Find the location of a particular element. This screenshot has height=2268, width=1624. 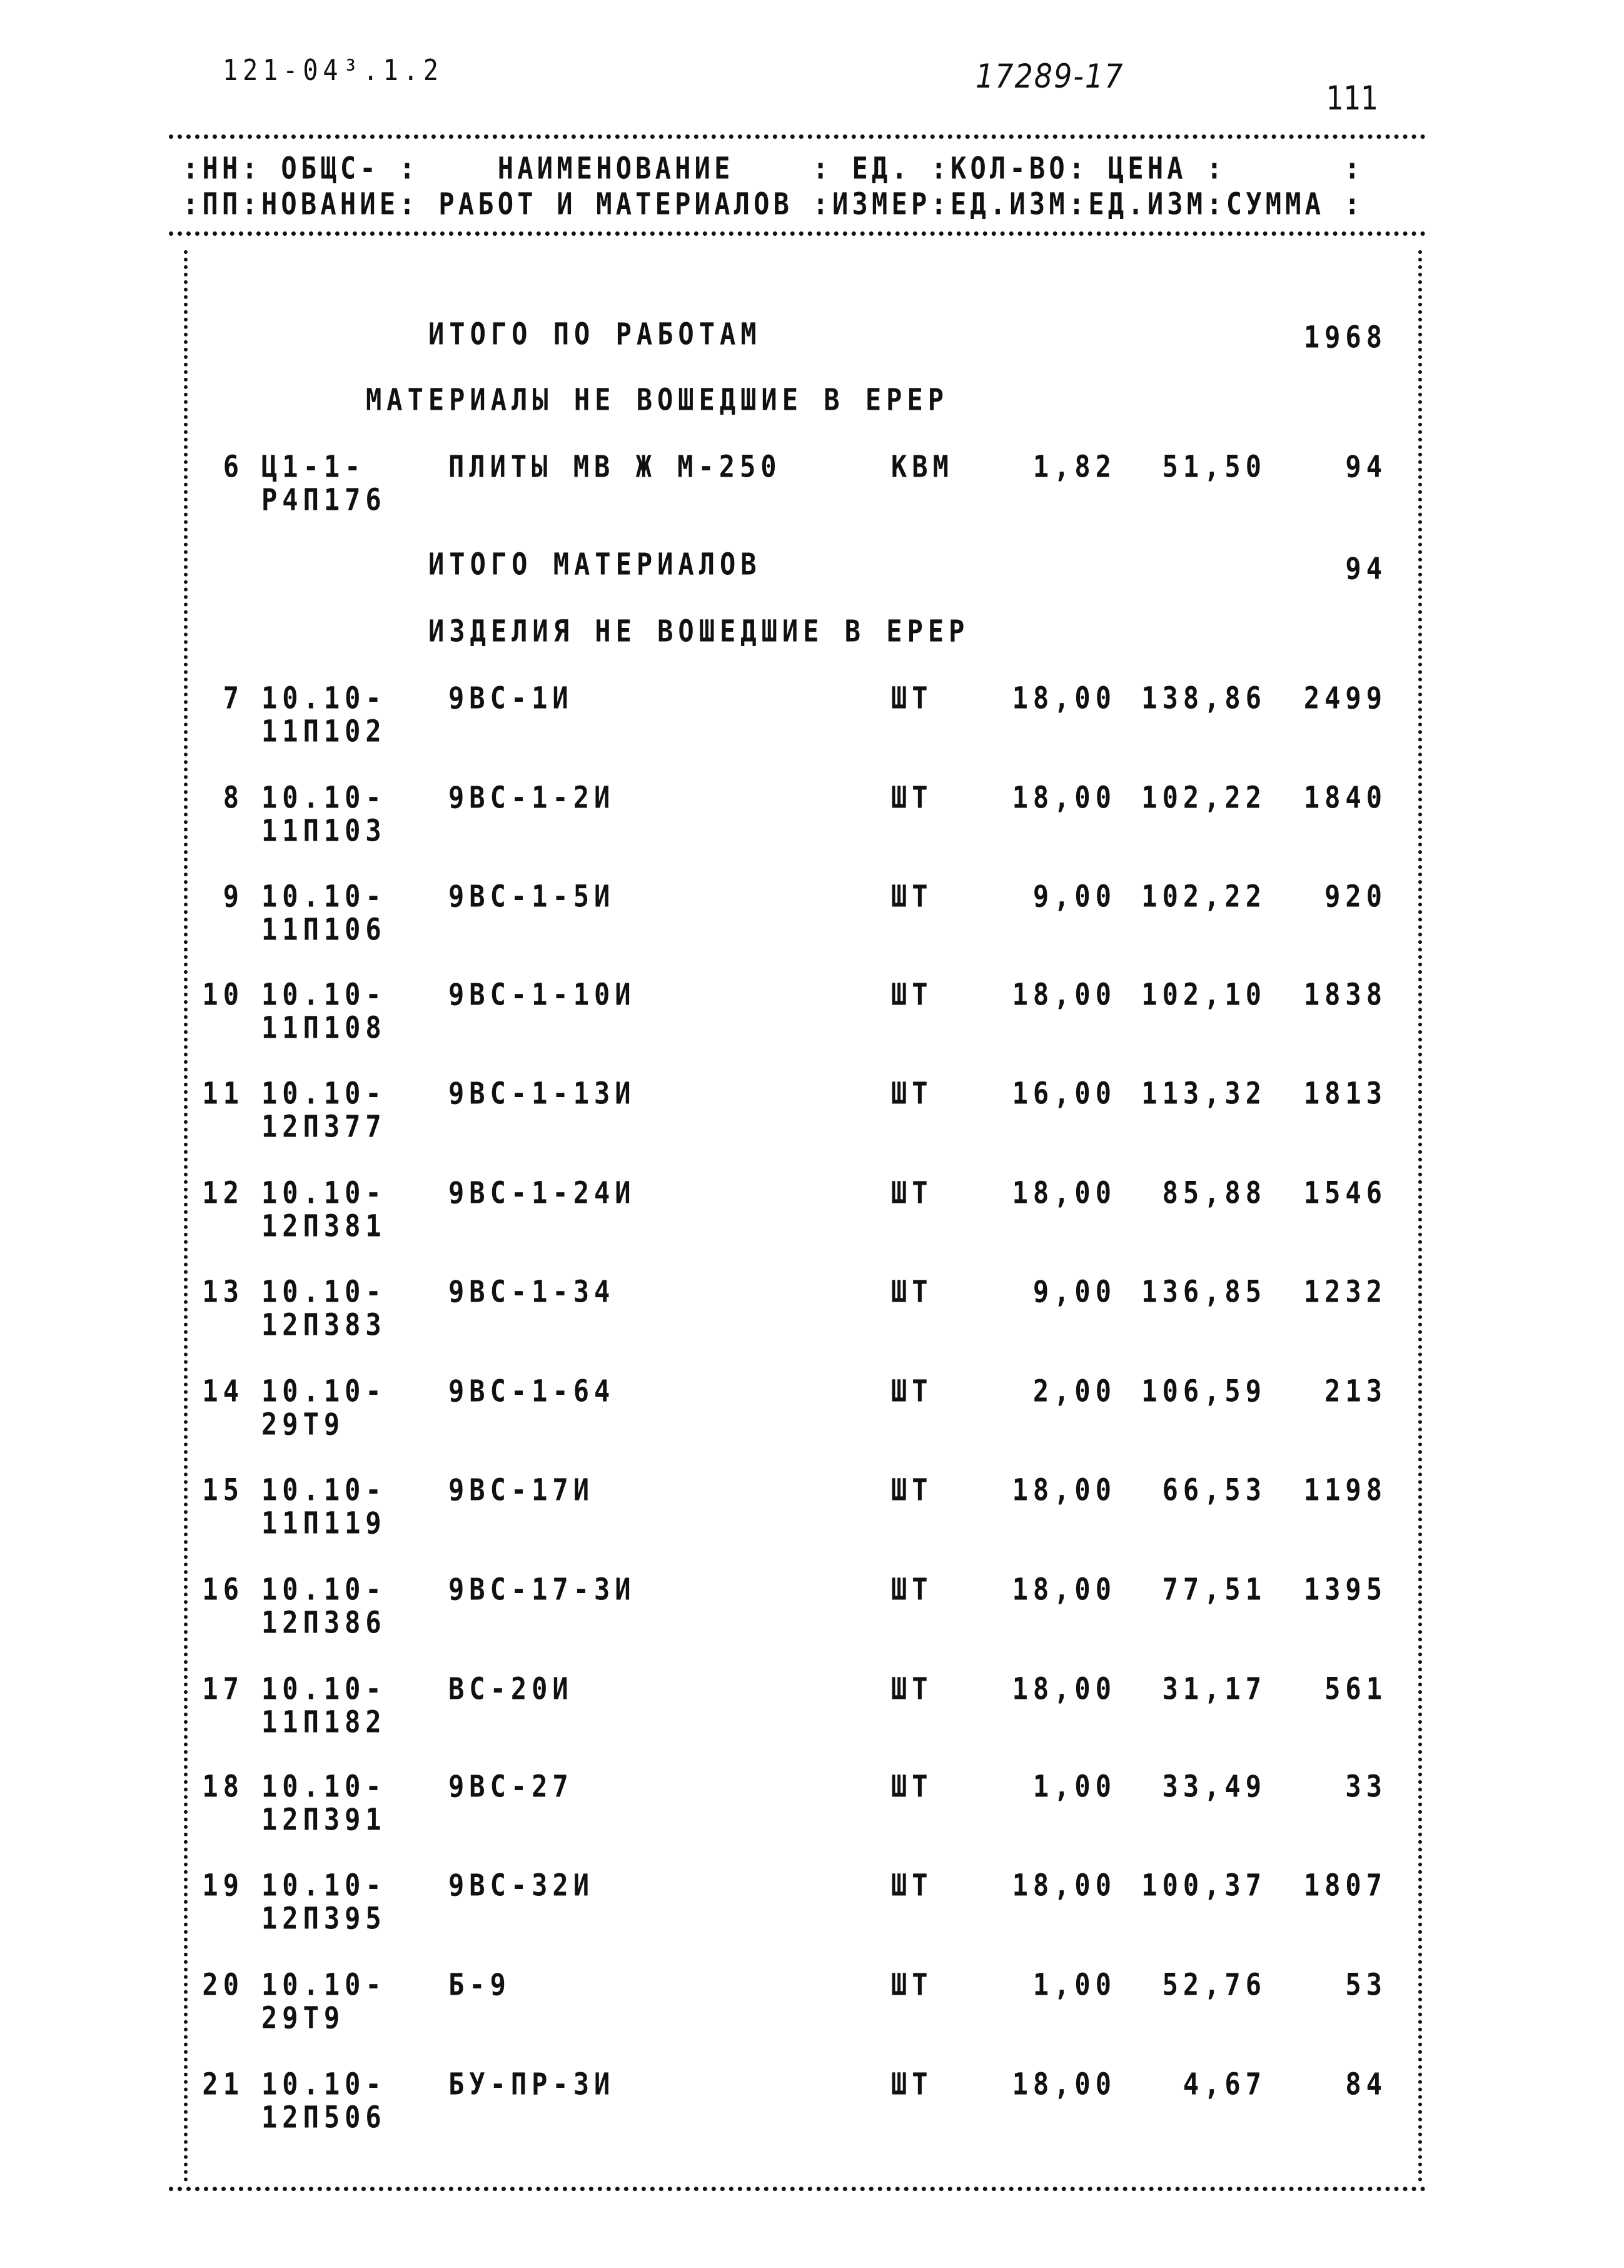

sum: 94 is located at coordinates (1366, 466).